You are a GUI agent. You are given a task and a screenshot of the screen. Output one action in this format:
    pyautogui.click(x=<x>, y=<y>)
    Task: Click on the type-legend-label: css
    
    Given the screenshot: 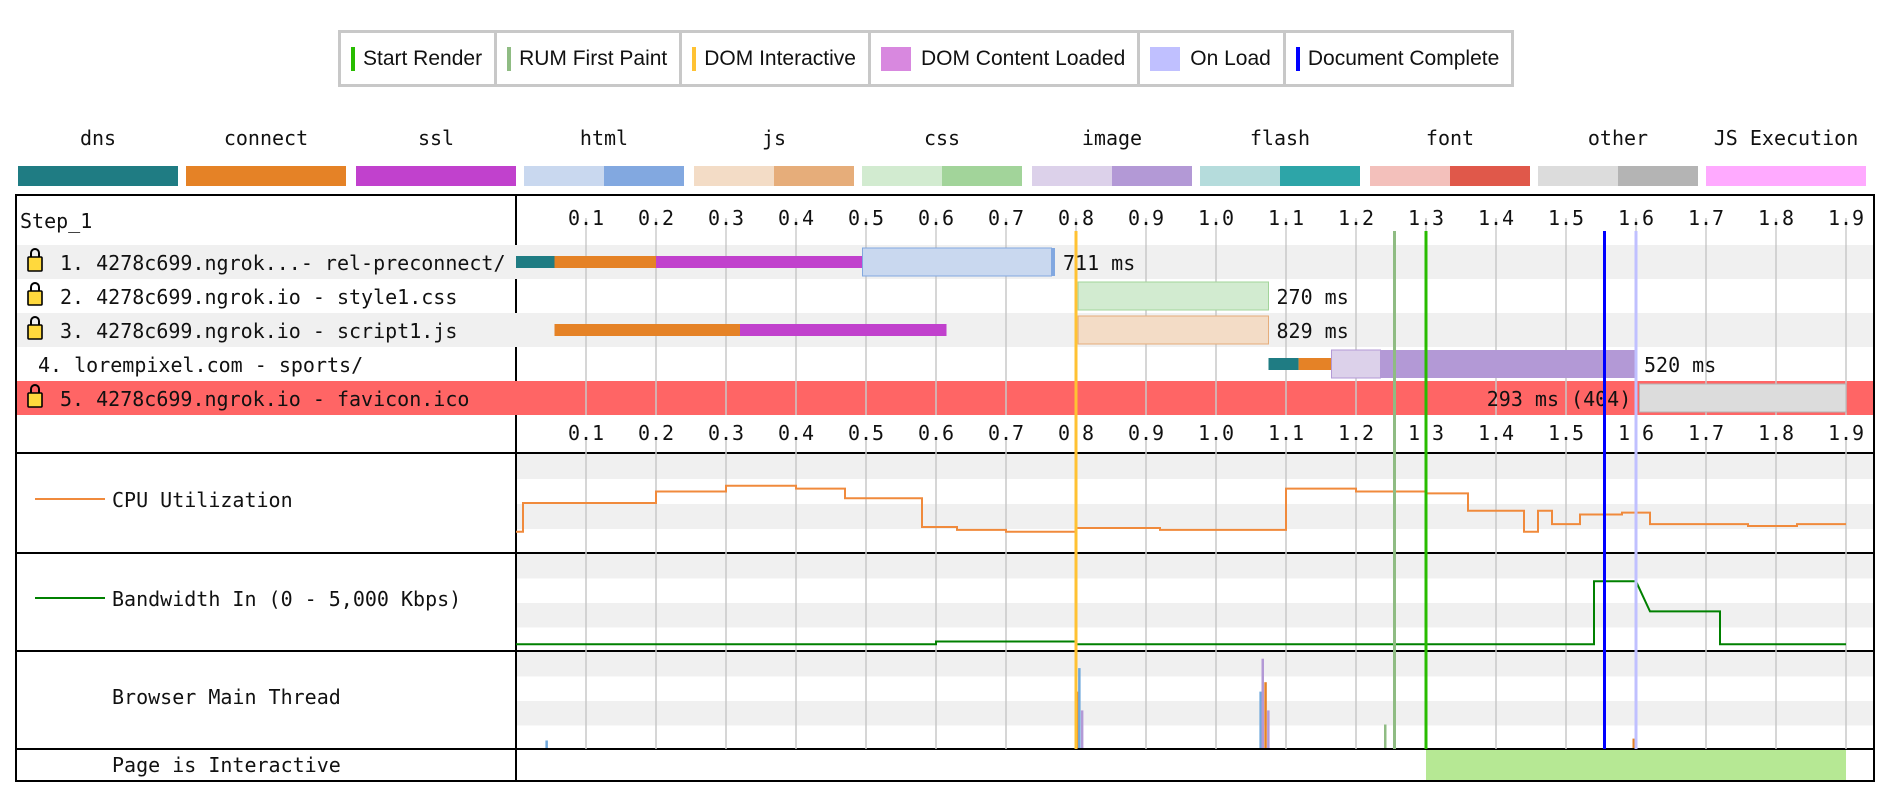 What is the action you would take?
    pyautogui.click(x=942, y=138)
    